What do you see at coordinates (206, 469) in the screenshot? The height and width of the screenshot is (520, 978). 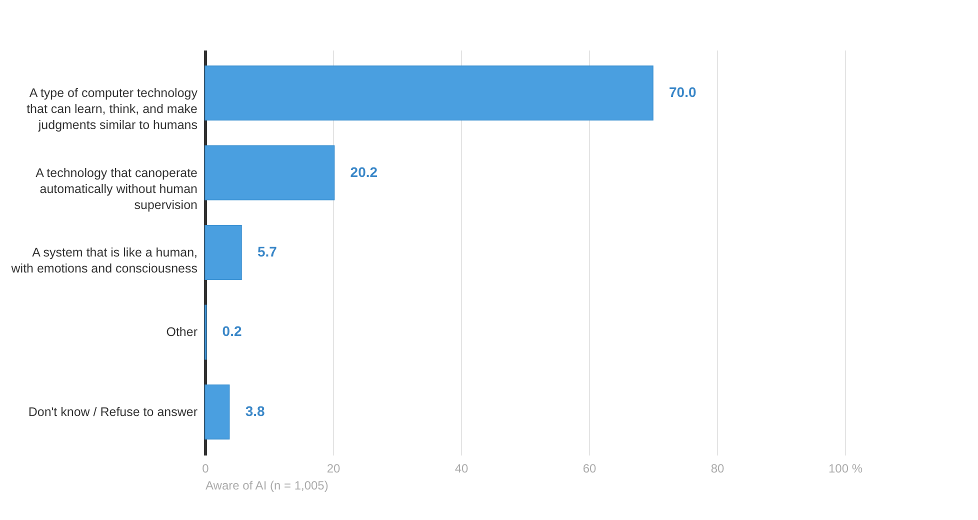 I see `x-tick-label: 0` at bounding box center [206, 469].